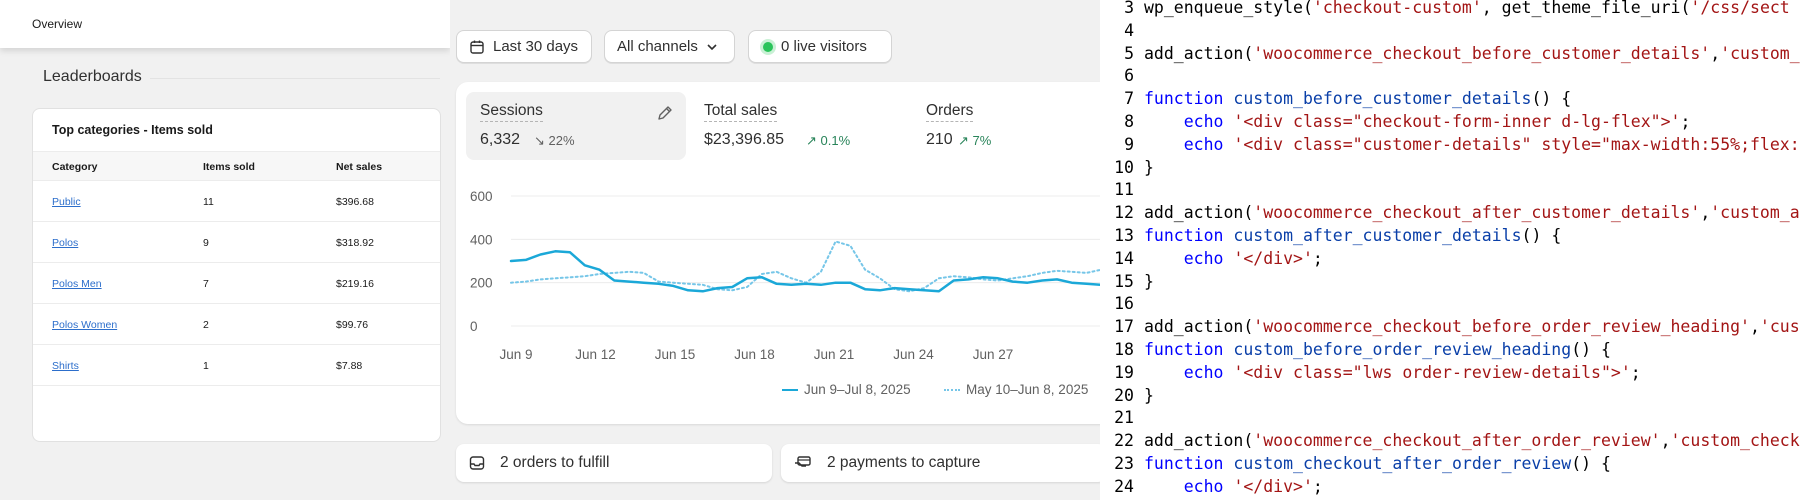 This screenshot has height=500, width=1800. I want to click on column-header-net-sales: Net sales, so click(359, 167).